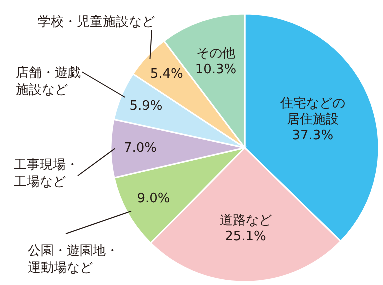 The height and width of the screenshot is (285, 383). I want to click on data-label: 10.3%, so click(216, 70).